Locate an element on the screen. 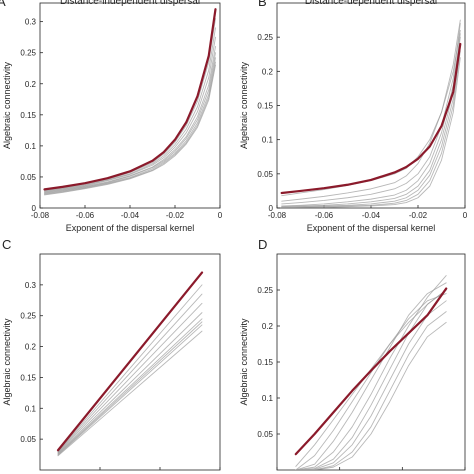 The image size is (474, 474). panel-letter: D is located at coordinates (262, 244).